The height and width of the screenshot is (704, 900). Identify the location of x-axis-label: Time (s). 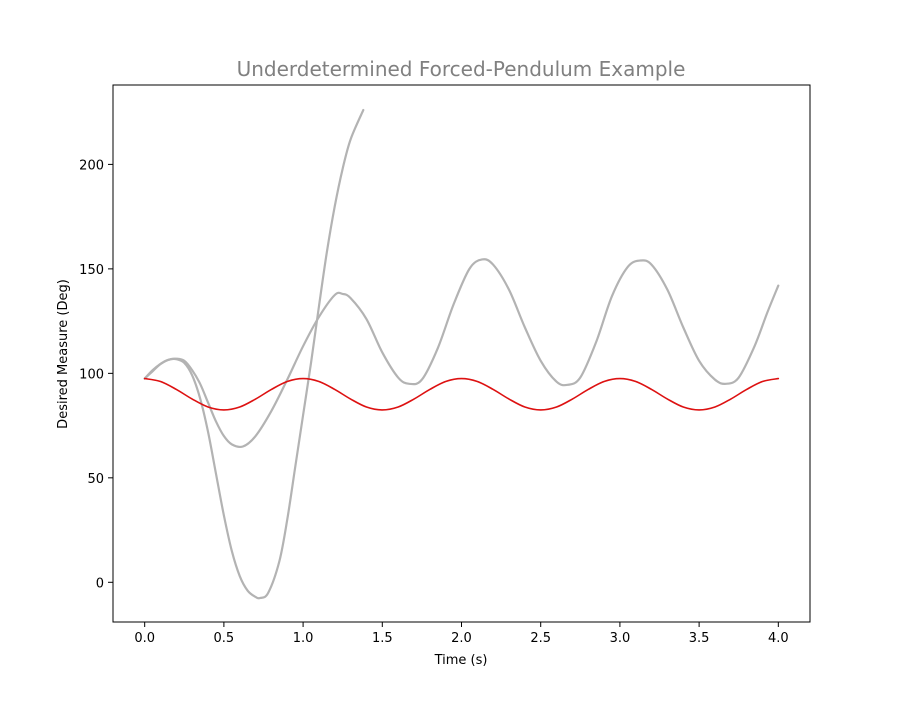
(461, 660).